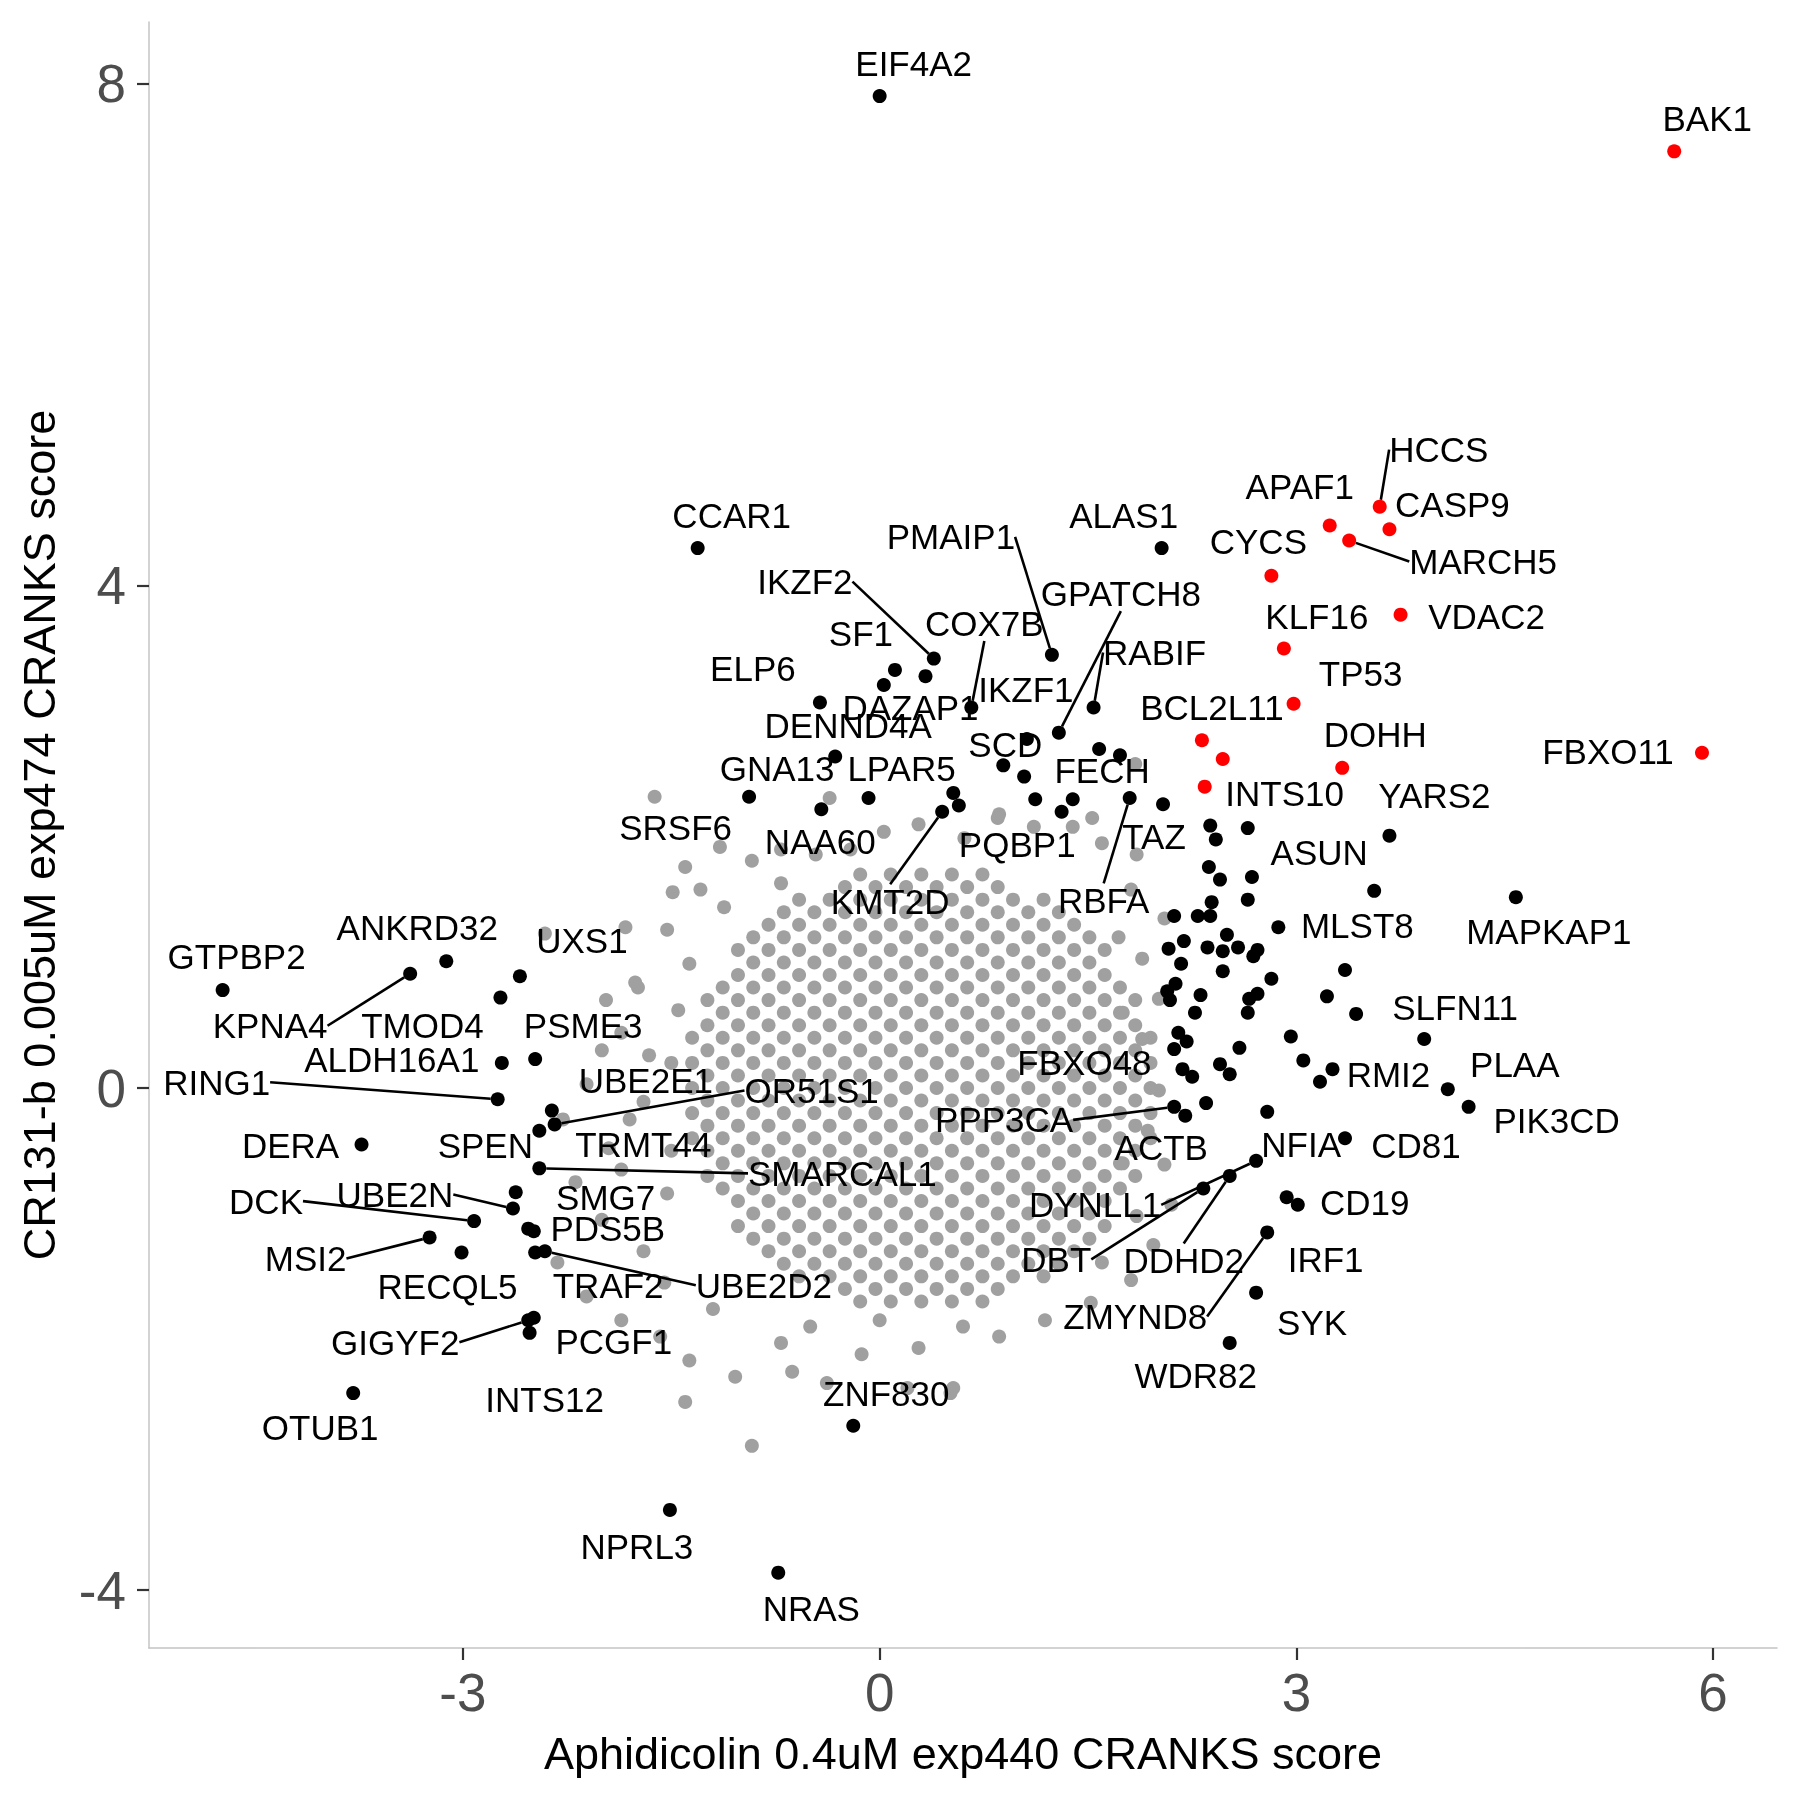 This screenshot has width=1800, height=1800. Describe the element at coordinates (320, 1427) in the screenshot. I see `annotation: OTUB1` at that location.